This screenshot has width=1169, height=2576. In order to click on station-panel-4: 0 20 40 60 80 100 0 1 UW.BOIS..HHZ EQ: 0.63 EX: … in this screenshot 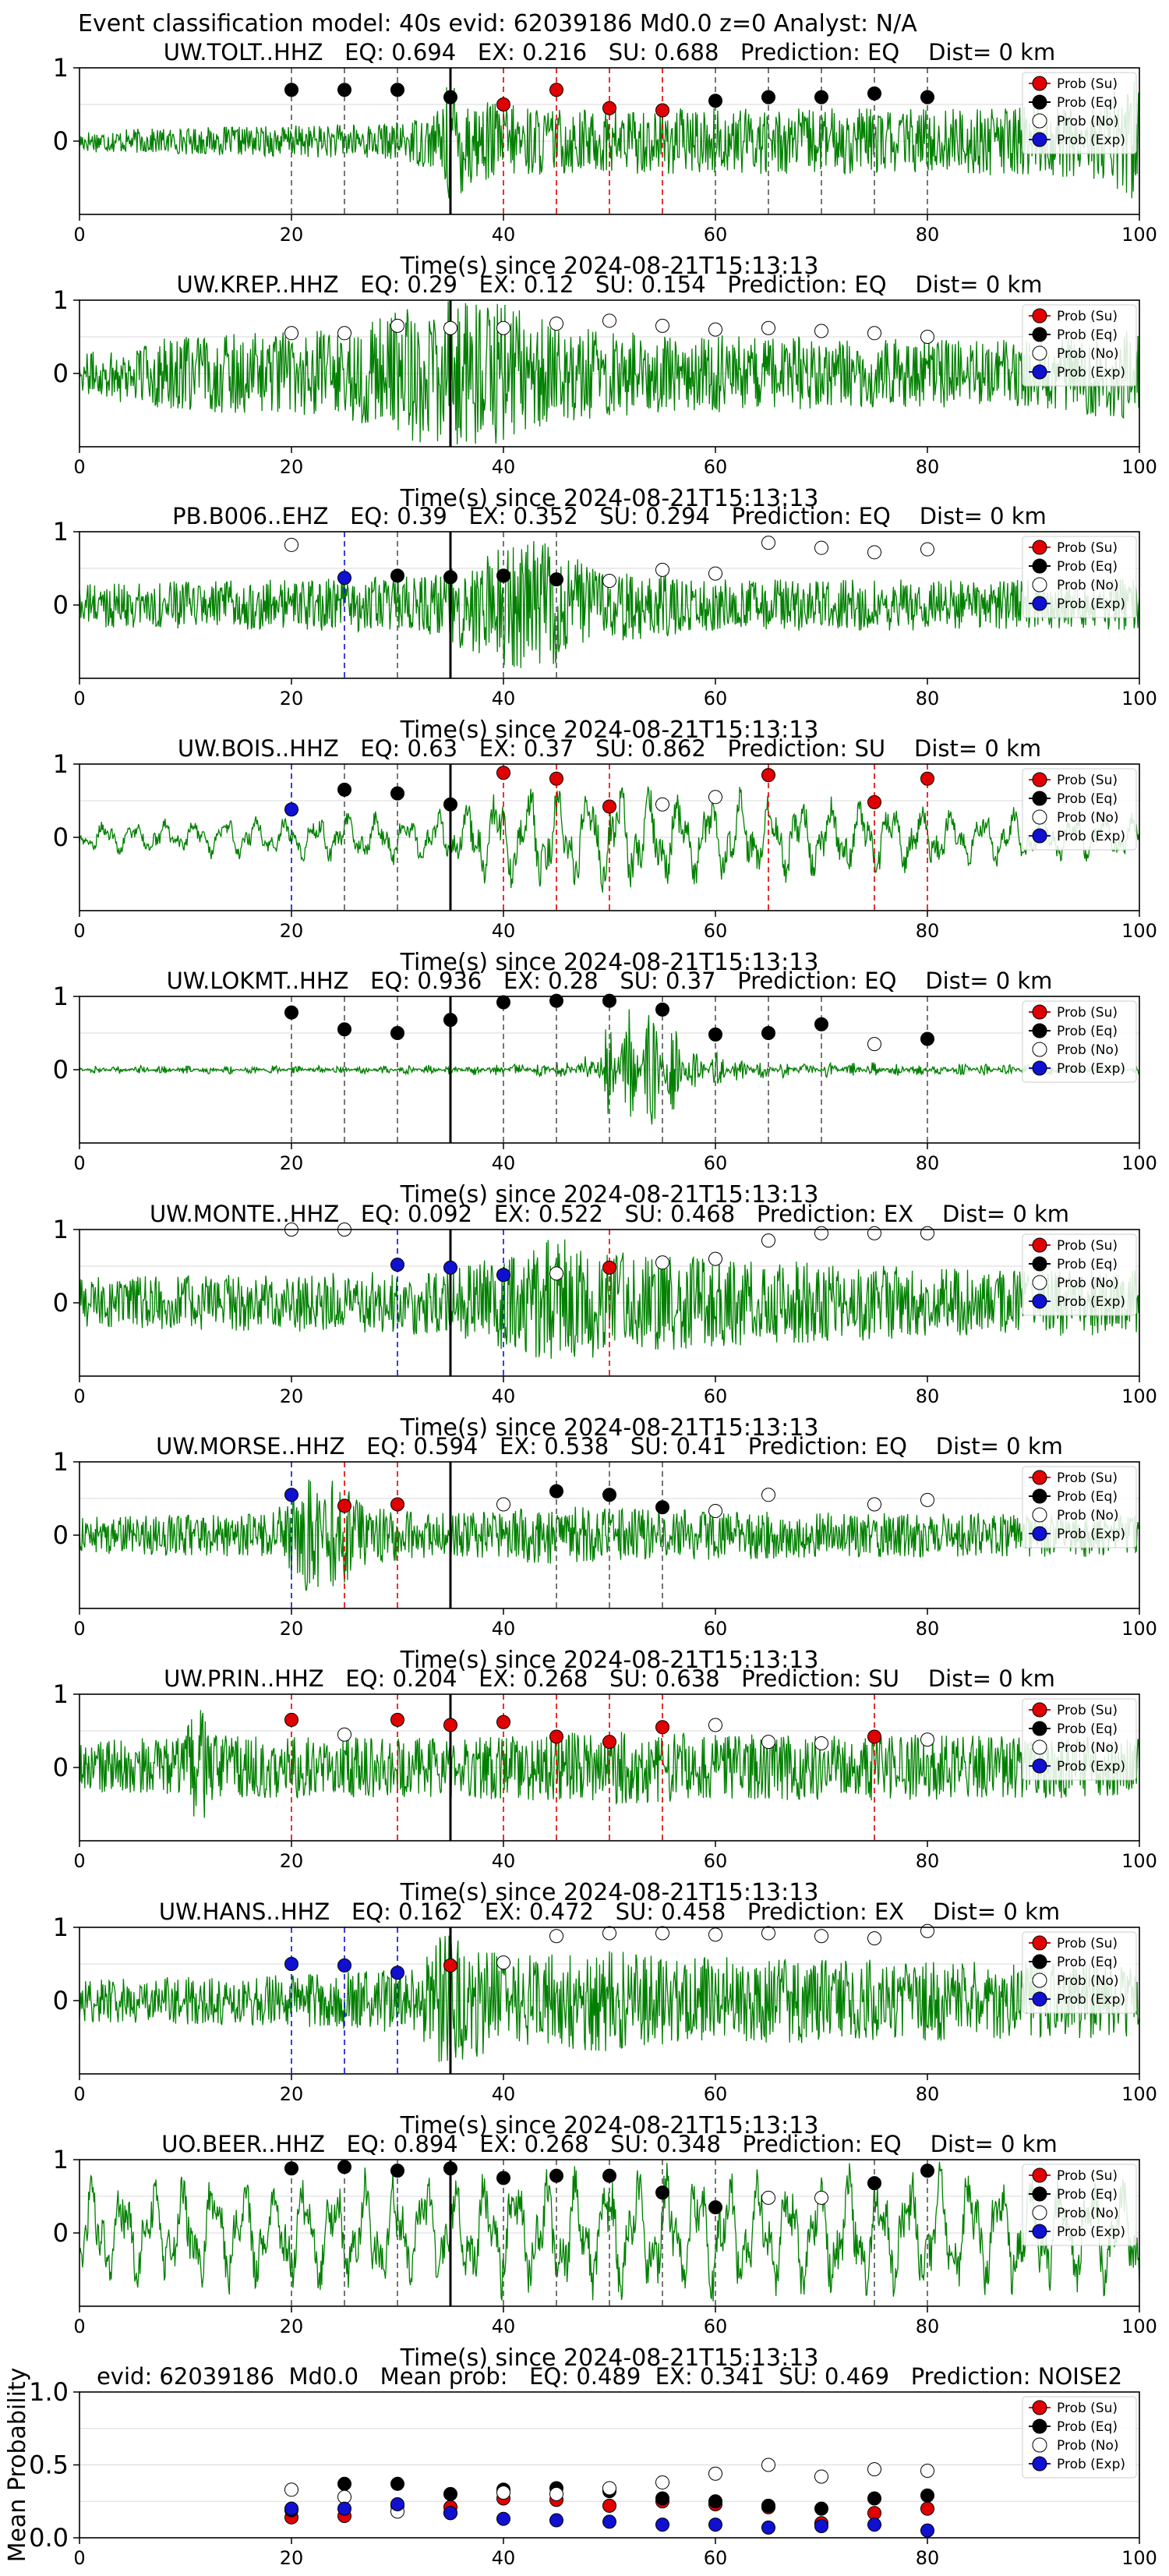, I will do `click(605, 855)`.